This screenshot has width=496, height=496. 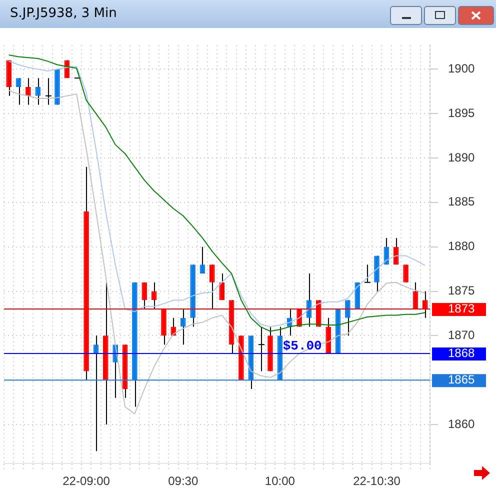 What do you see at coordinates (462, 423) in the screenshot?
I see `y-tick-label: 1860` at bounding box center [462, 423].